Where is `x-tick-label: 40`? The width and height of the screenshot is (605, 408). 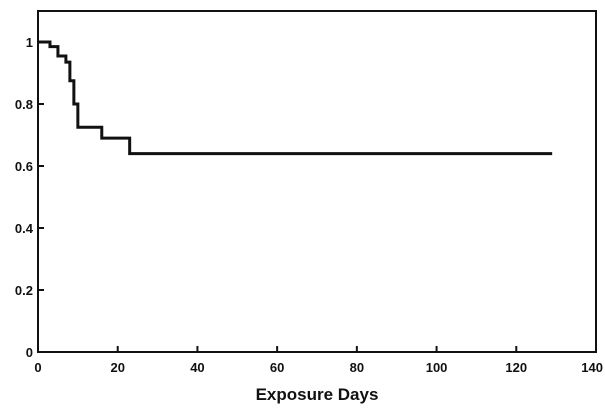
x-tick-label: 40 is located at coordinates (197, 367).